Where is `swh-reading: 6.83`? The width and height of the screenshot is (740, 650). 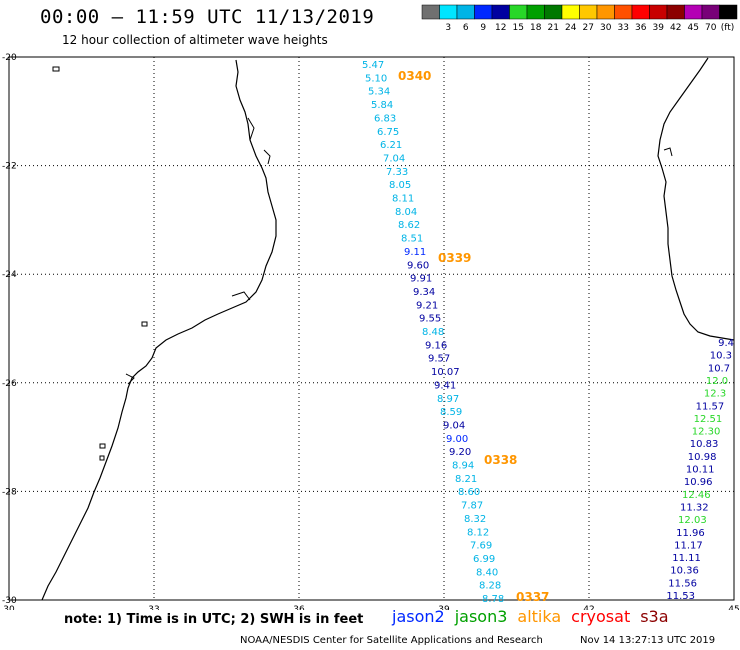 swh-reading: 6.83 is located at coordinates (385, 118).